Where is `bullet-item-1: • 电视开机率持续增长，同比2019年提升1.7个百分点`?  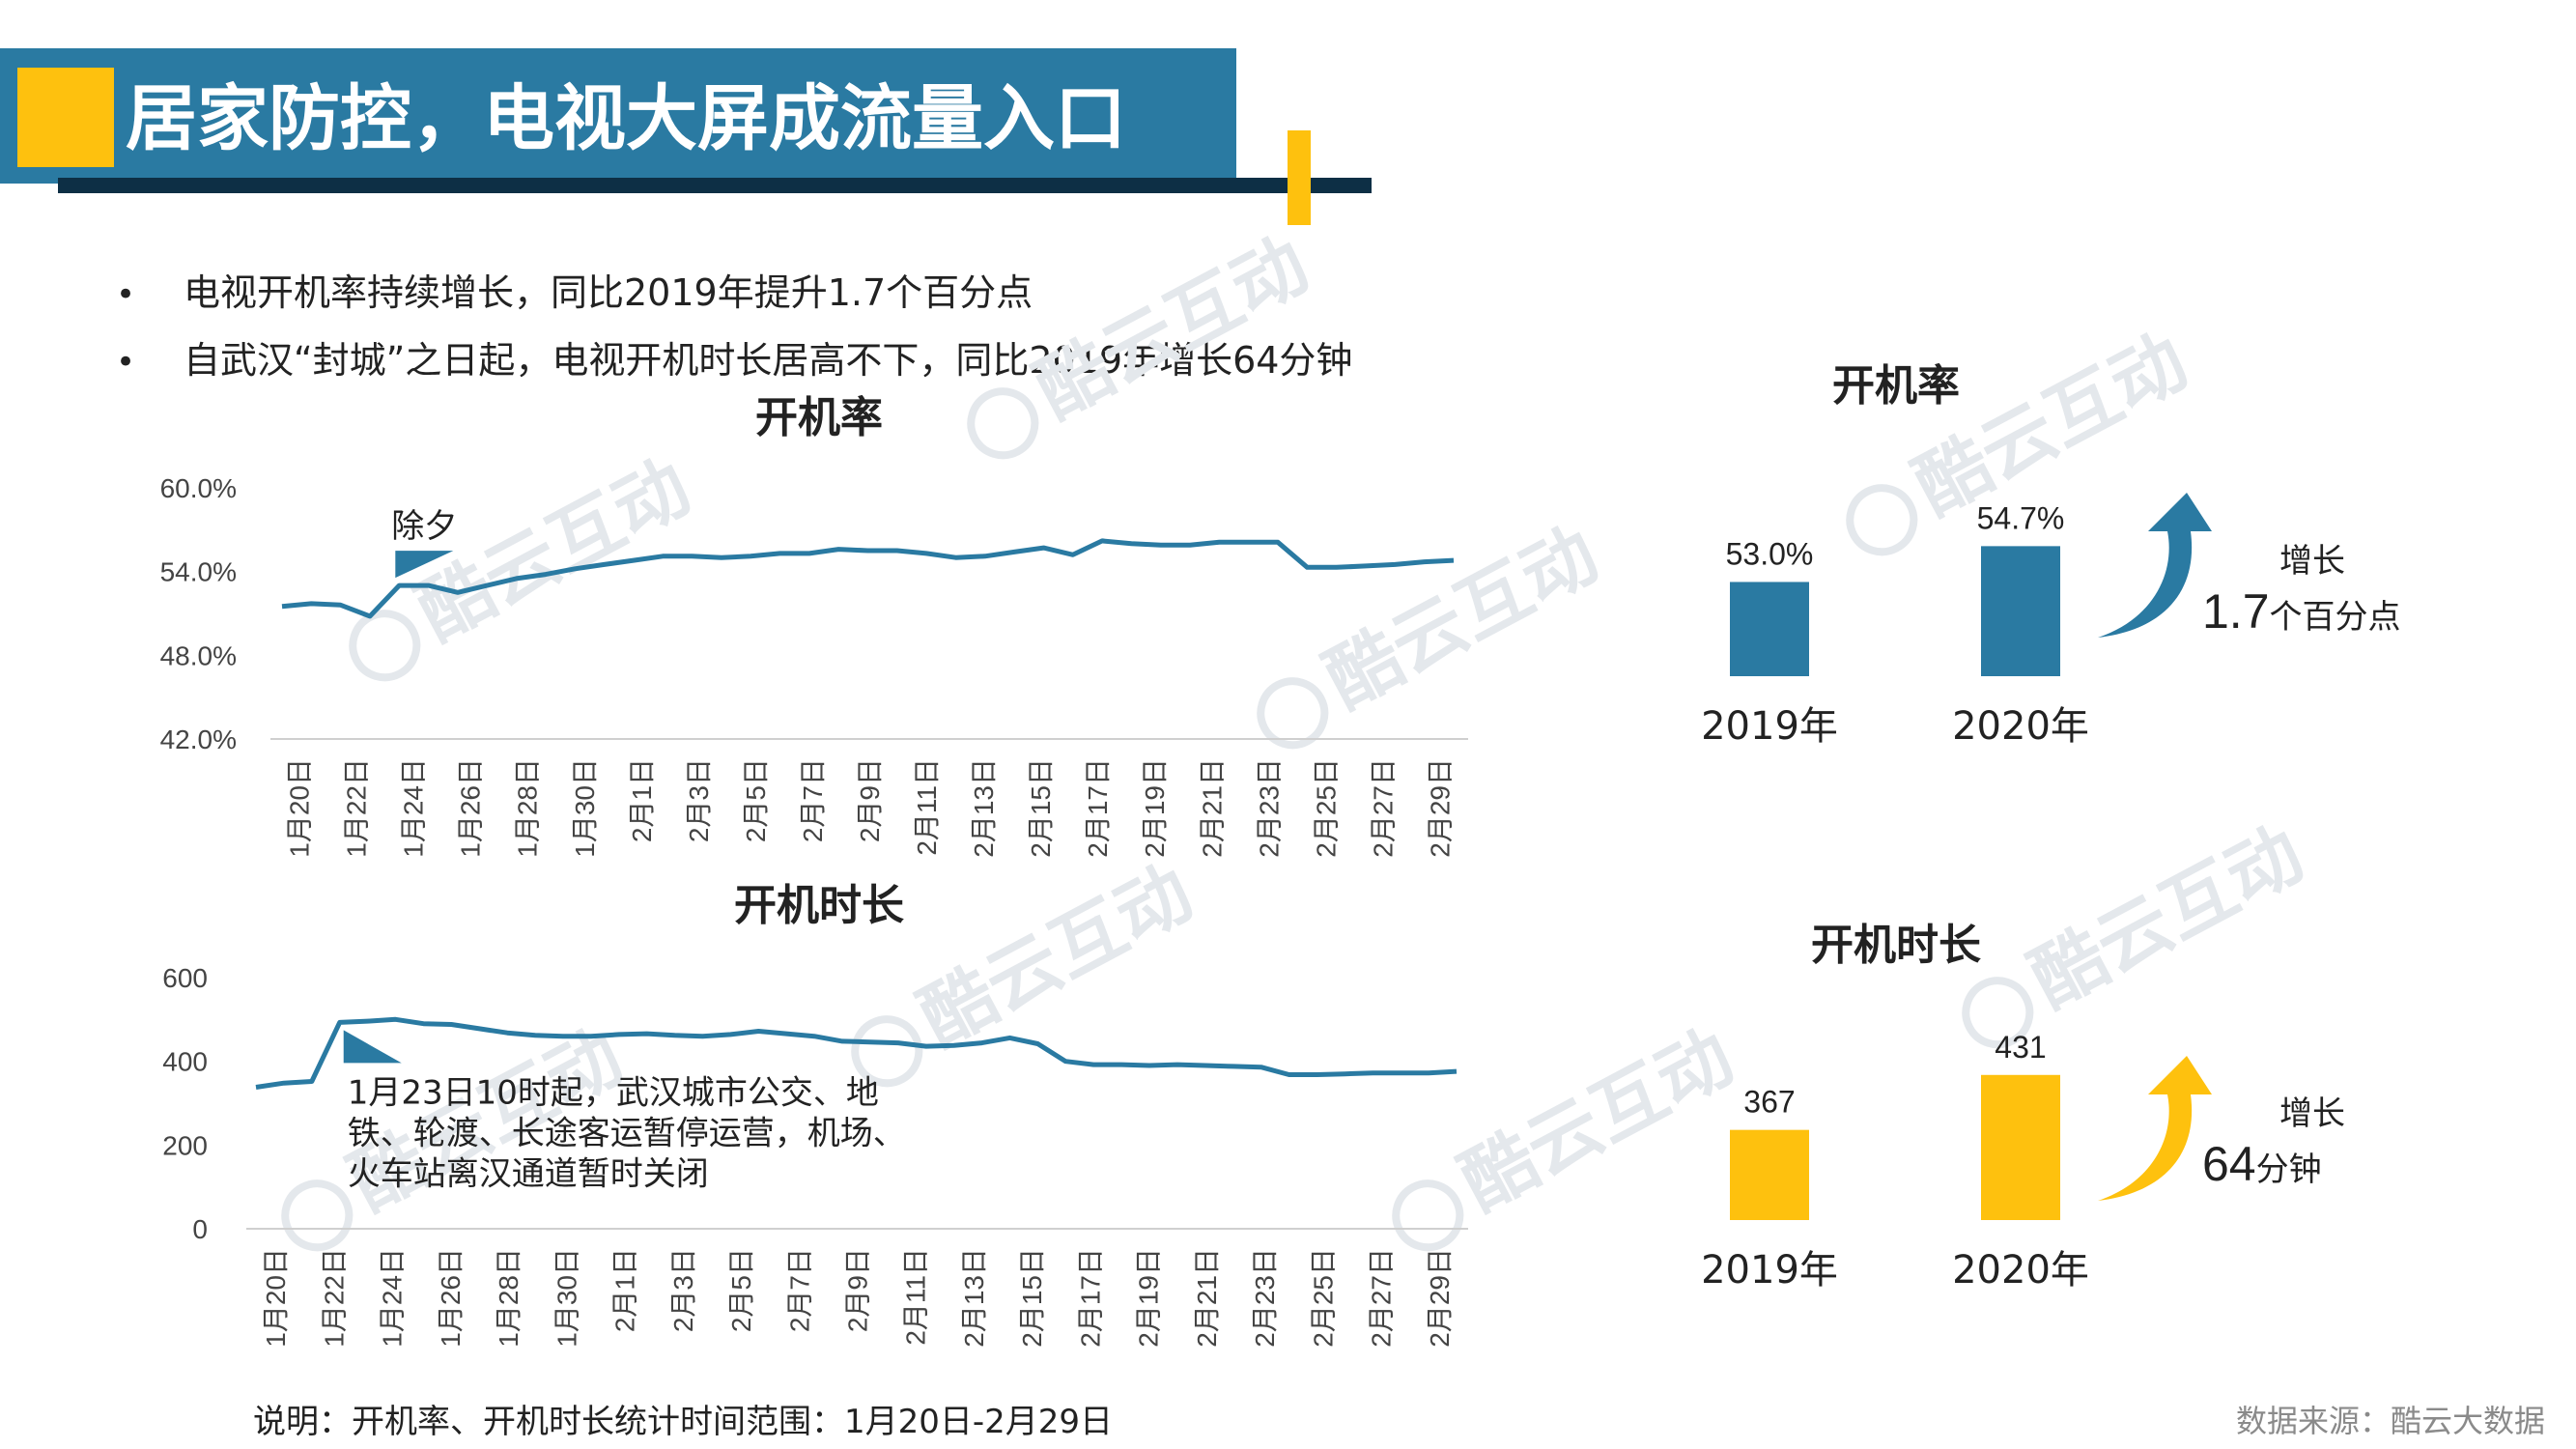 bullet-item-1: • 电视开机率持续增长，同比2019年提升1.7个百分点 is located at coordinates (574, 289).